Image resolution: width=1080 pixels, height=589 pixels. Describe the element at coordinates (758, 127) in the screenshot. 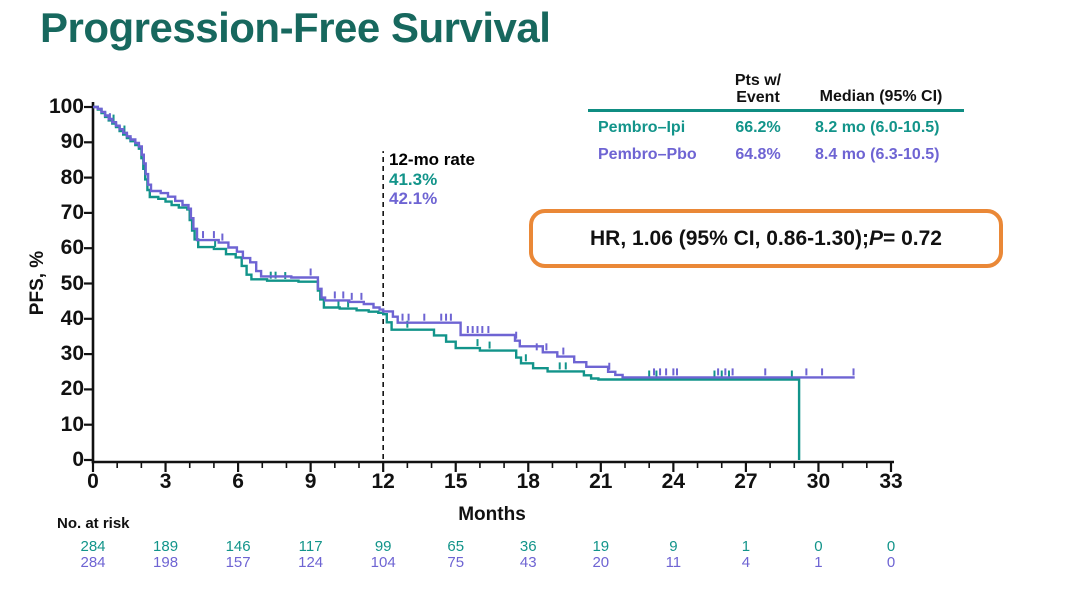

I see `summary-row-pembro-ipi-event: 66.2%` at that location.